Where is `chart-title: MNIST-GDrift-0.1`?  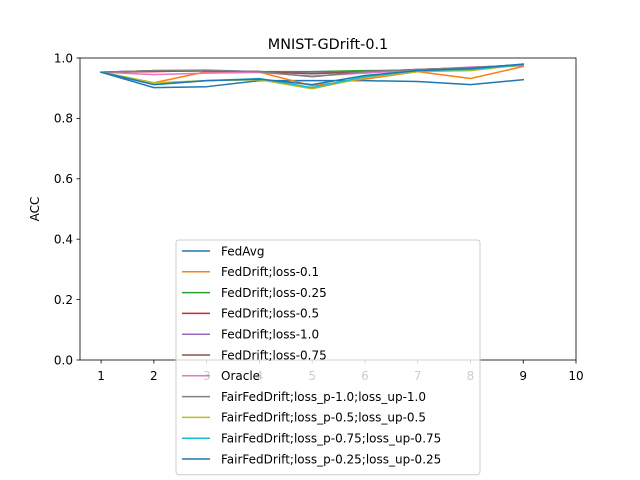 chart-title: MNIST-GDrift-0.1 is located at coordinates (328, 45).